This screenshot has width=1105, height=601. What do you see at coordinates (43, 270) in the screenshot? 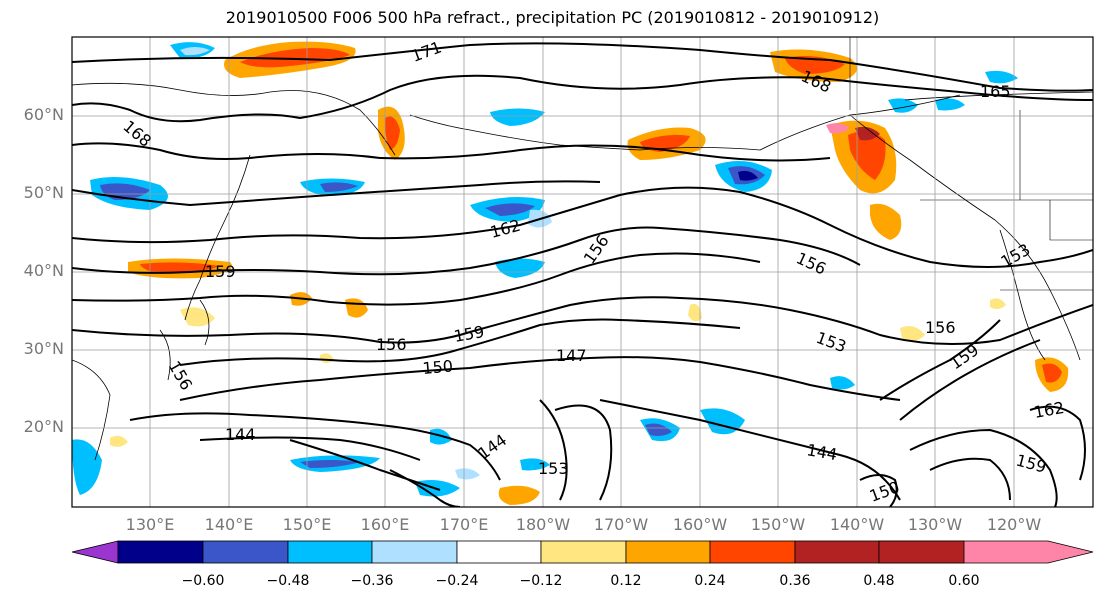
I see `lat-label-40n: 40°N` at bounding box center [43, 270].